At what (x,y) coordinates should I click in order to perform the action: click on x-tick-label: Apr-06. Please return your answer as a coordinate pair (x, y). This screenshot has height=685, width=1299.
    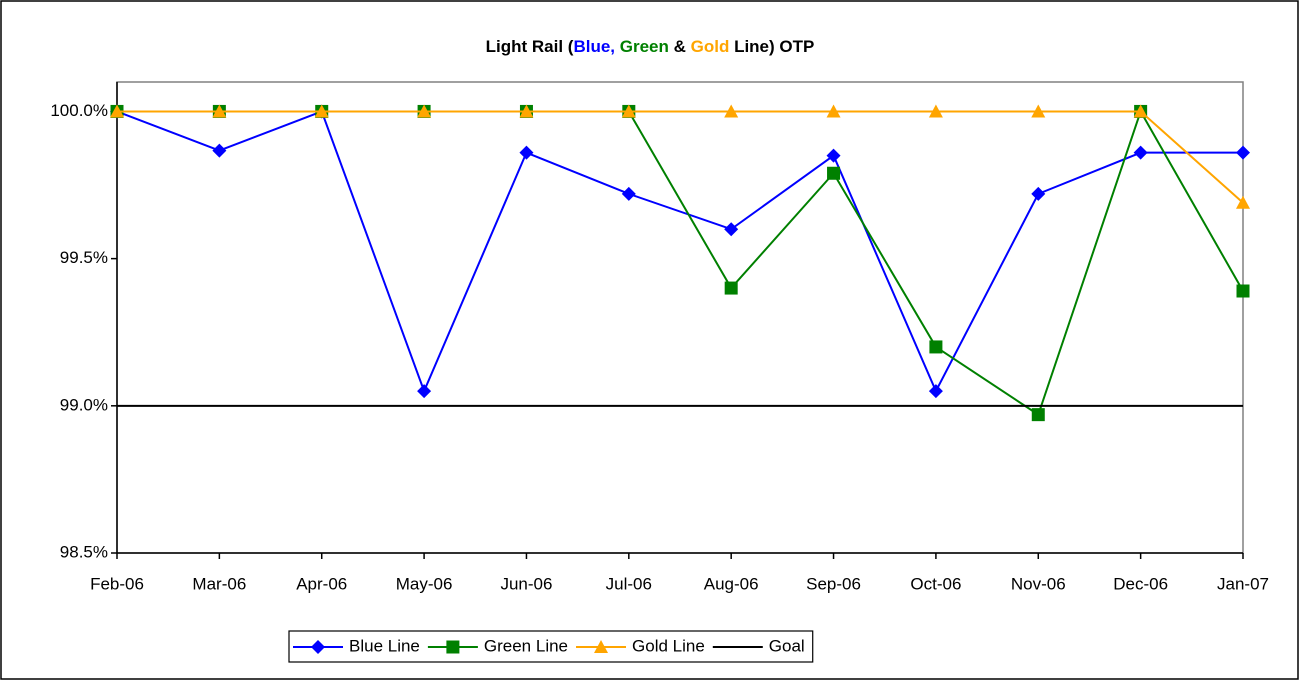
    Looking at the image, I should click on (321, 583).